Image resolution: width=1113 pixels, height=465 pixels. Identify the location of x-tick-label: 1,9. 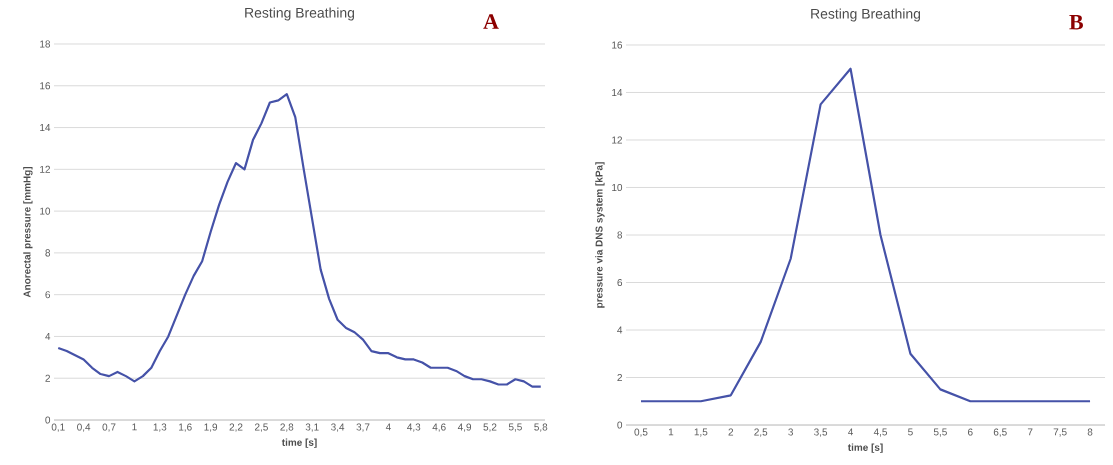
(211, 427).